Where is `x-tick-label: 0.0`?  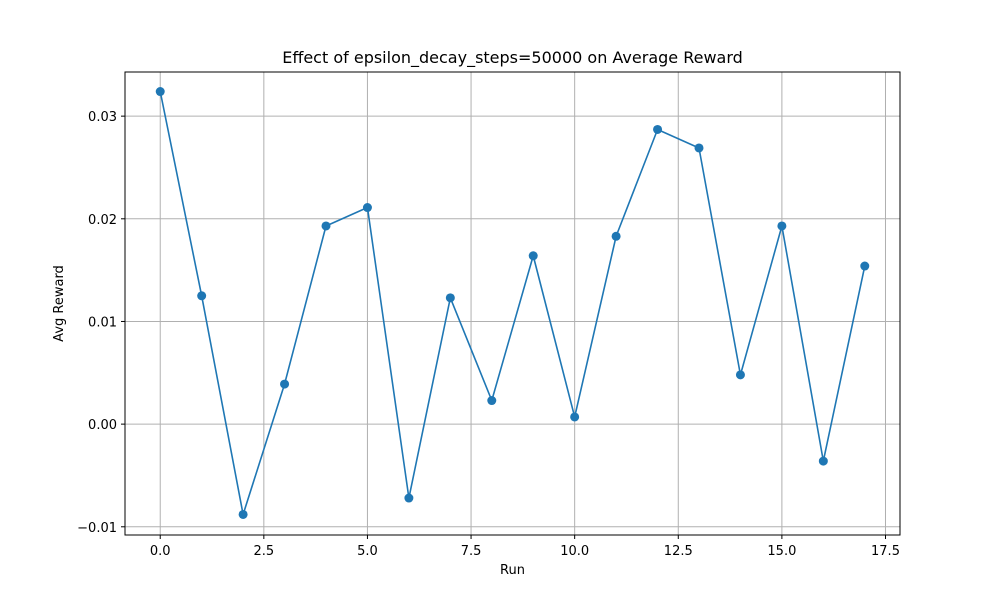
x-tick-label: 0.0 is located at coordinates (160, 551).